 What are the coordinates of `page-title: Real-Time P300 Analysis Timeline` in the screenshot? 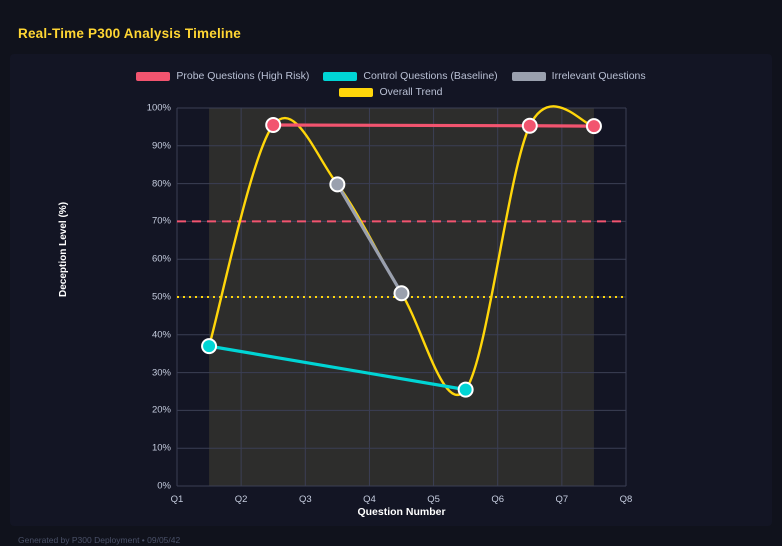 It's located at (130, 33).